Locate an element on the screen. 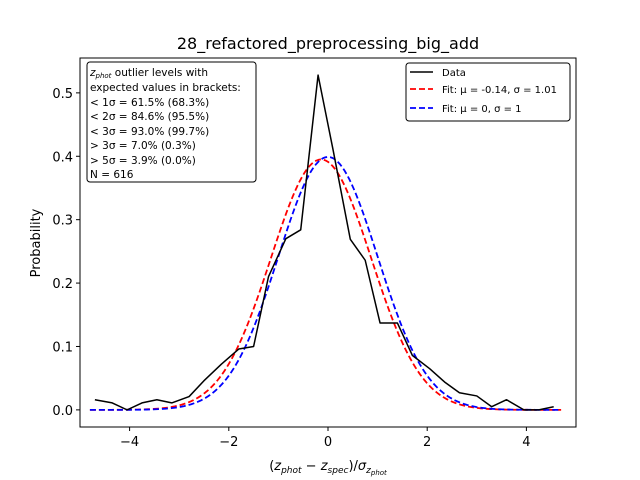  stats-line-8: N = 616 is located at coordinates (112, 175).